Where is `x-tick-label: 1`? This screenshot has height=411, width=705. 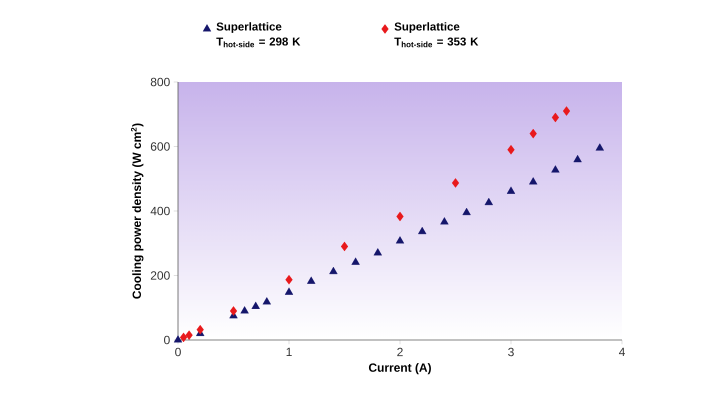 x-tick-label: 1 is located at coordinates (289, 352).